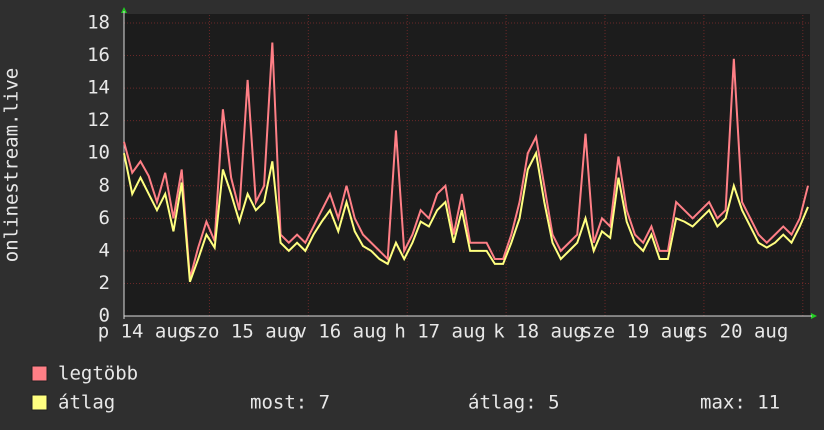 Image resolution: width=824 pixels, height=430 pixels. What do you see at coordinates (539, 332) in the screenshot?
I see `x-tick-label: k 18 aug` at bounding box center [539, 332].